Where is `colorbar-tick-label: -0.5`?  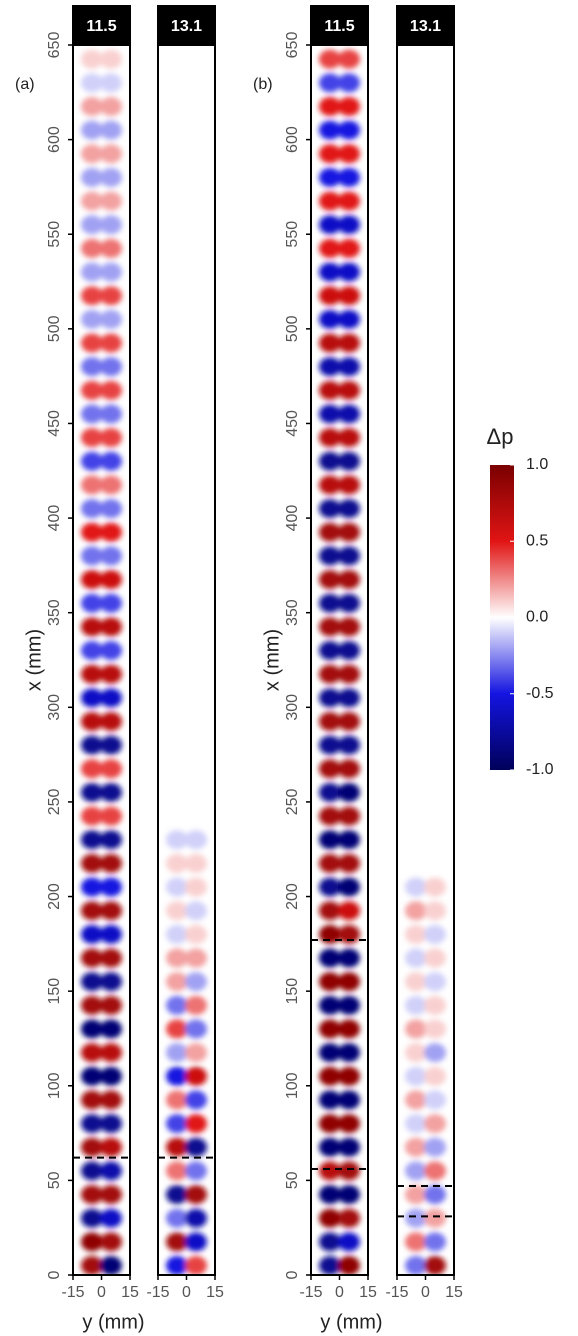
colorbar-tick-label: -0.5 is located at coordinates (540, 693).